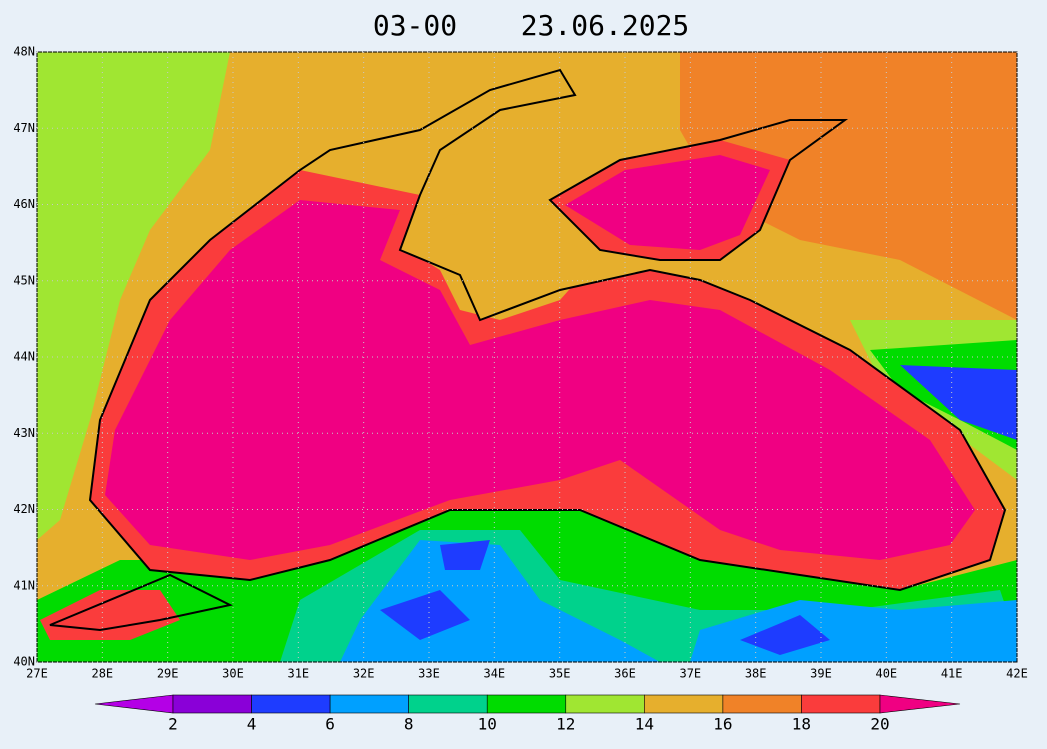 This screenshot has height=749, width=1047. Describe the element at coordinates (24, 662) in the screenshot. I see `lat-tick-label: 40N` at that location.